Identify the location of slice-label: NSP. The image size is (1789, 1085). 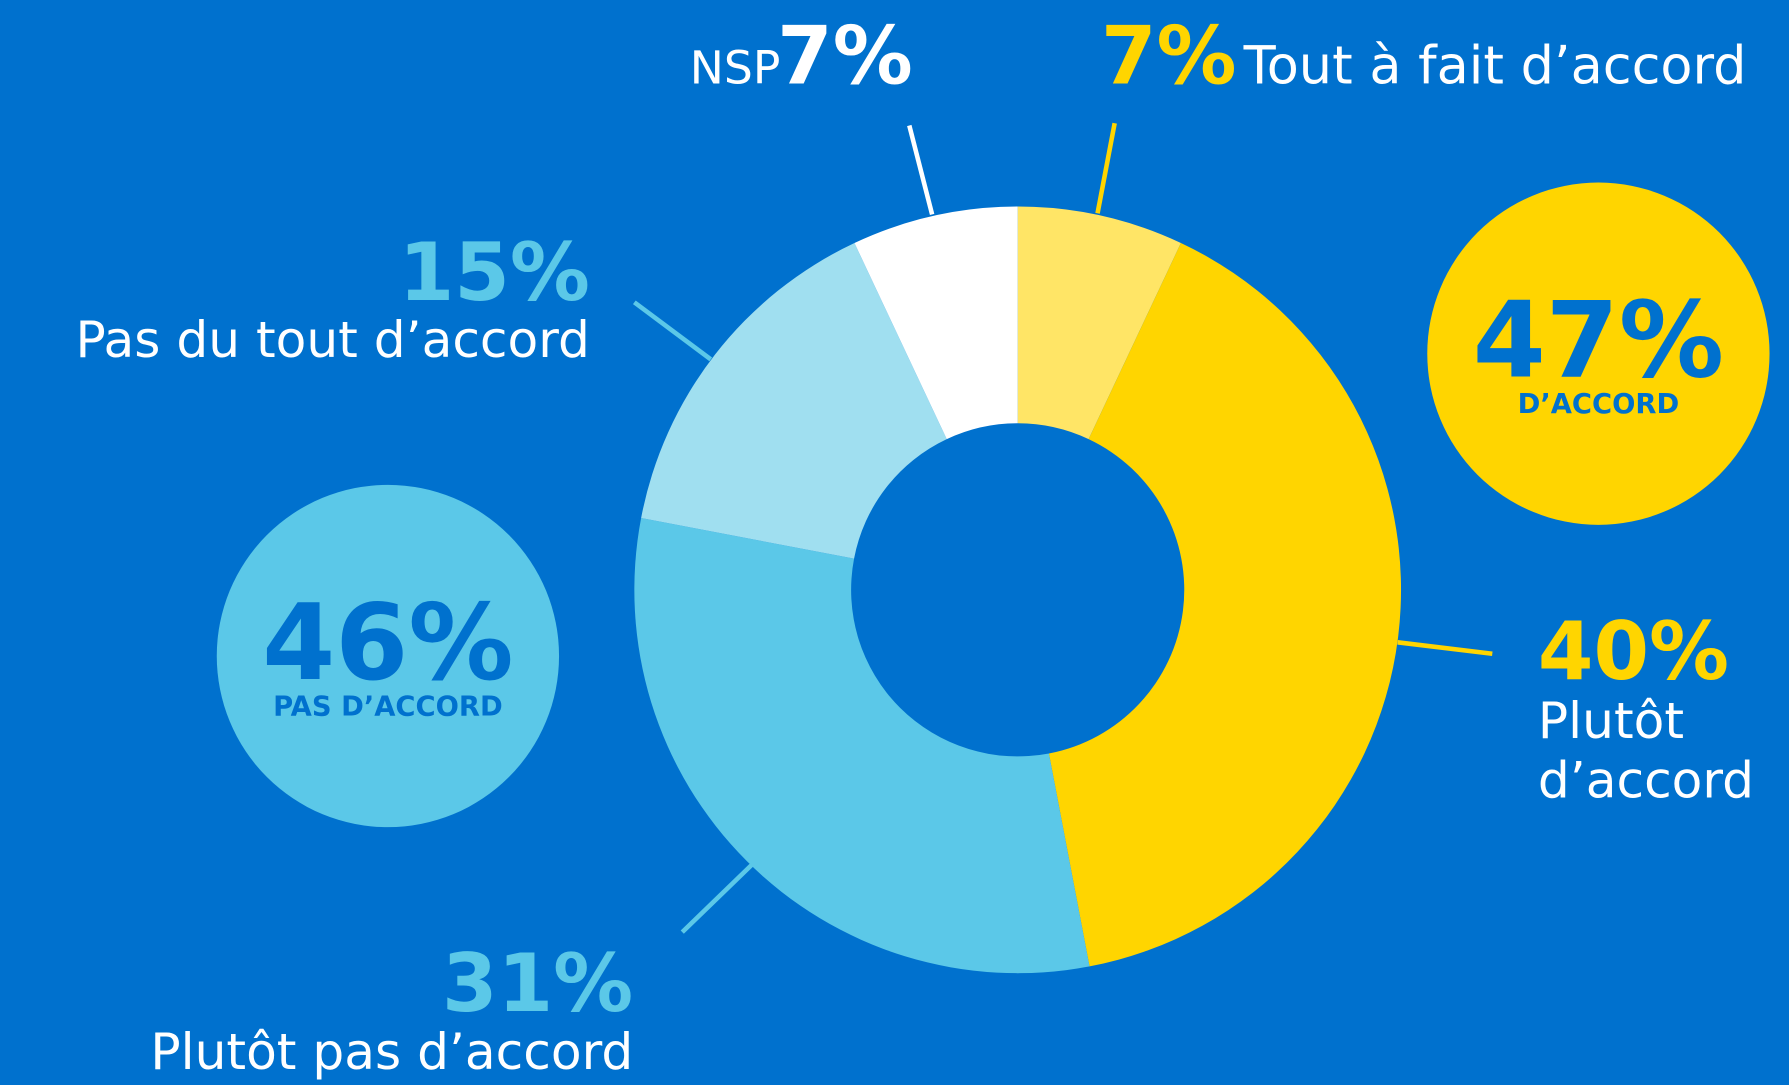
(735, 67).